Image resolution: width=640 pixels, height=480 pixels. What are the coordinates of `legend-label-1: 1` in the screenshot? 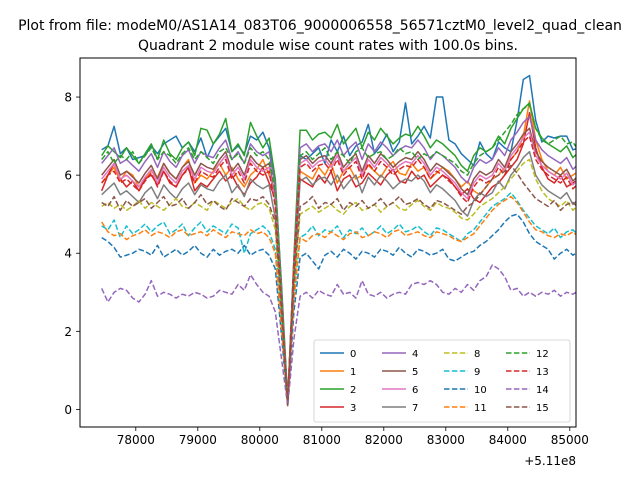 It's located at (353, 372).